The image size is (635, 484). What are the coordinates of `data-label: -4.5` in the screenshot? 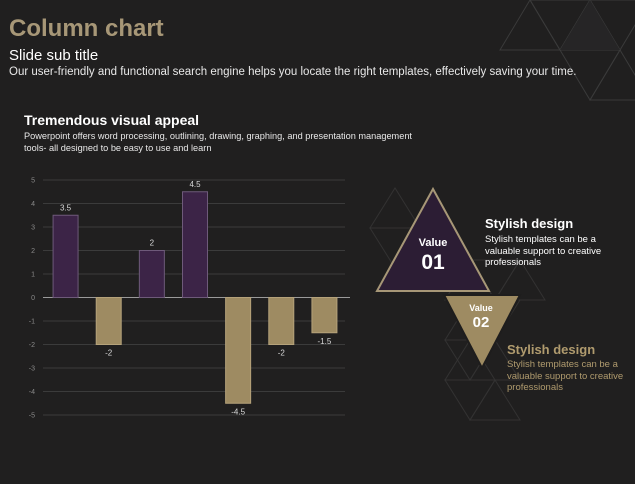 It's located at (238, 411).